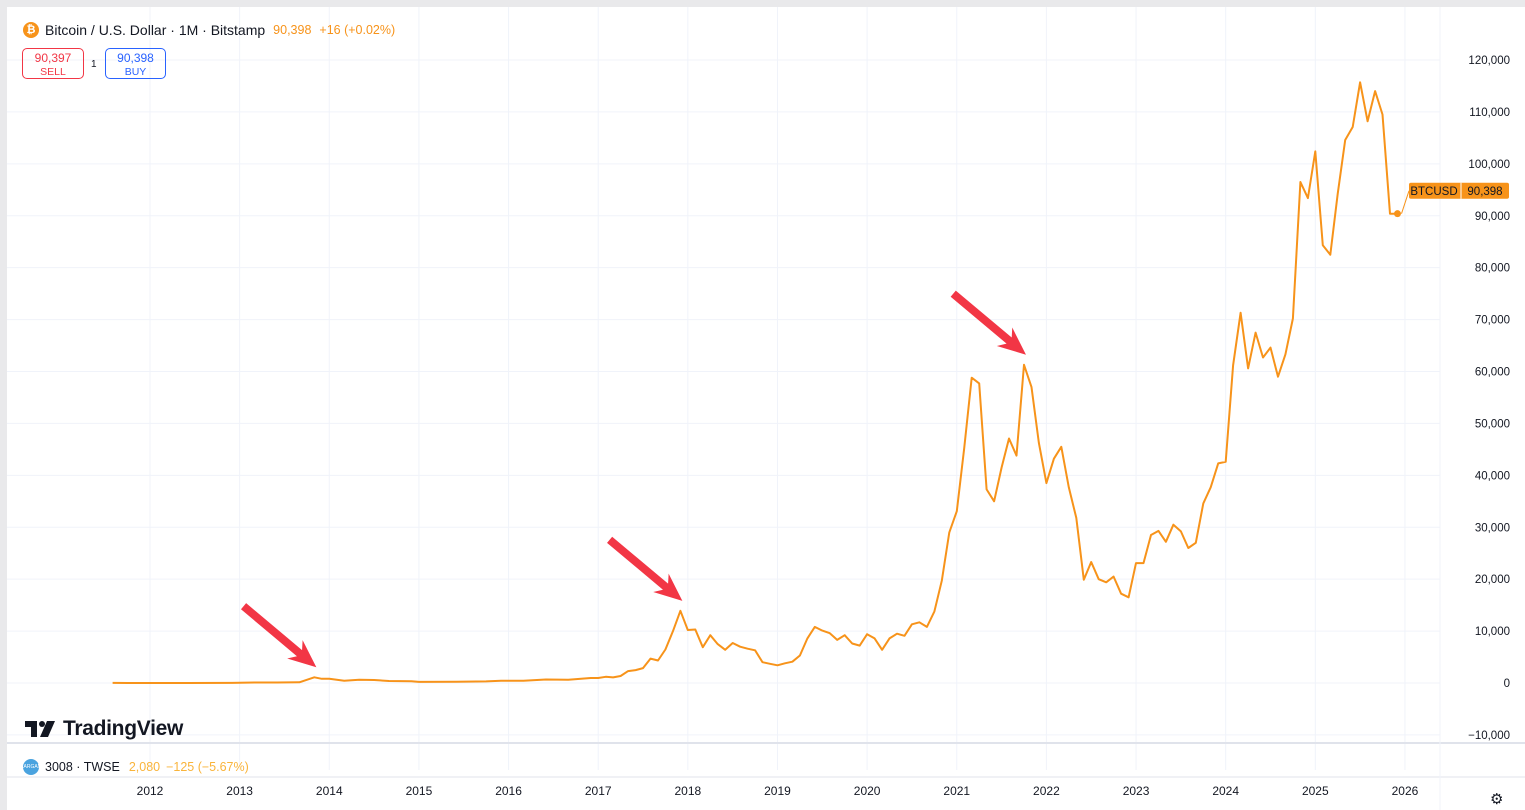 This screenshot has width=1525, height=810. What do you see at coordinates (598, 791) in the screenshot?
I see `x-tick-label: 2017` at bounding box center [598, 791].